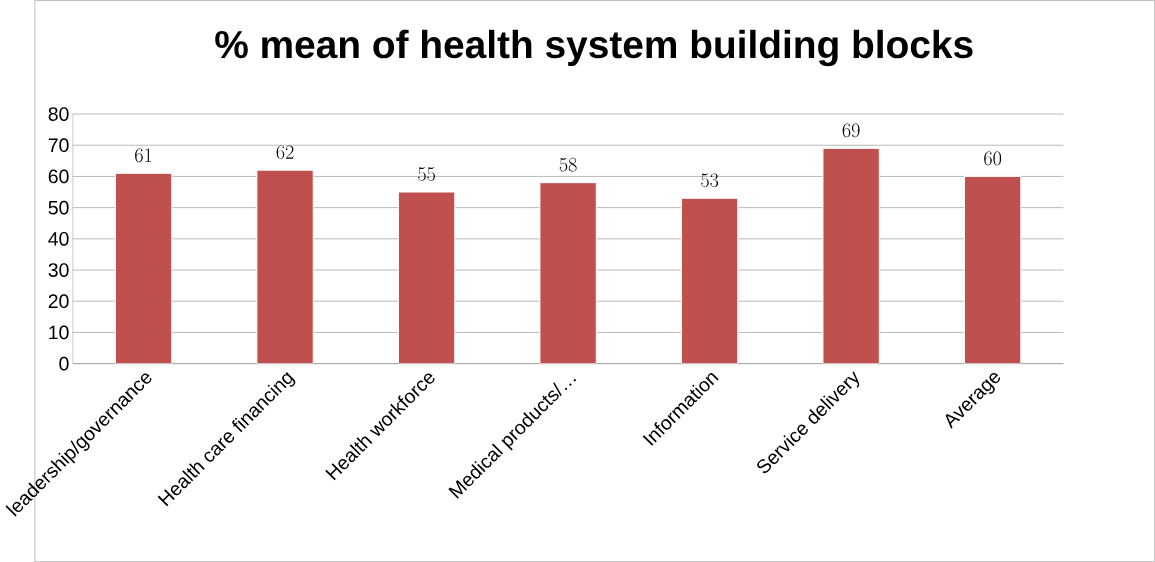  What do you see at coordinates (58, 176) in the screenshot?
I see `y-tick-label: 60` at bounding box center [58, 176].